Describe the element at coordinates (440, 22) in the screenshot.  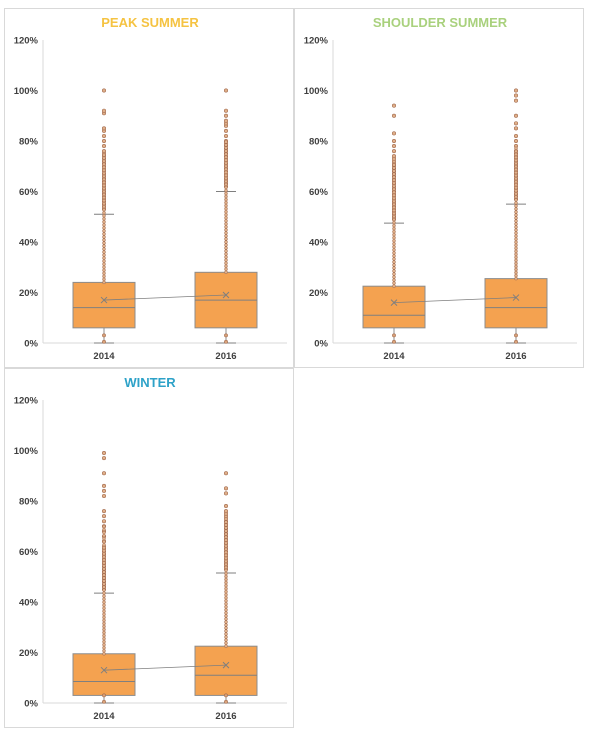
I see `chart-title: SHOULDER SUMMER` at that location.